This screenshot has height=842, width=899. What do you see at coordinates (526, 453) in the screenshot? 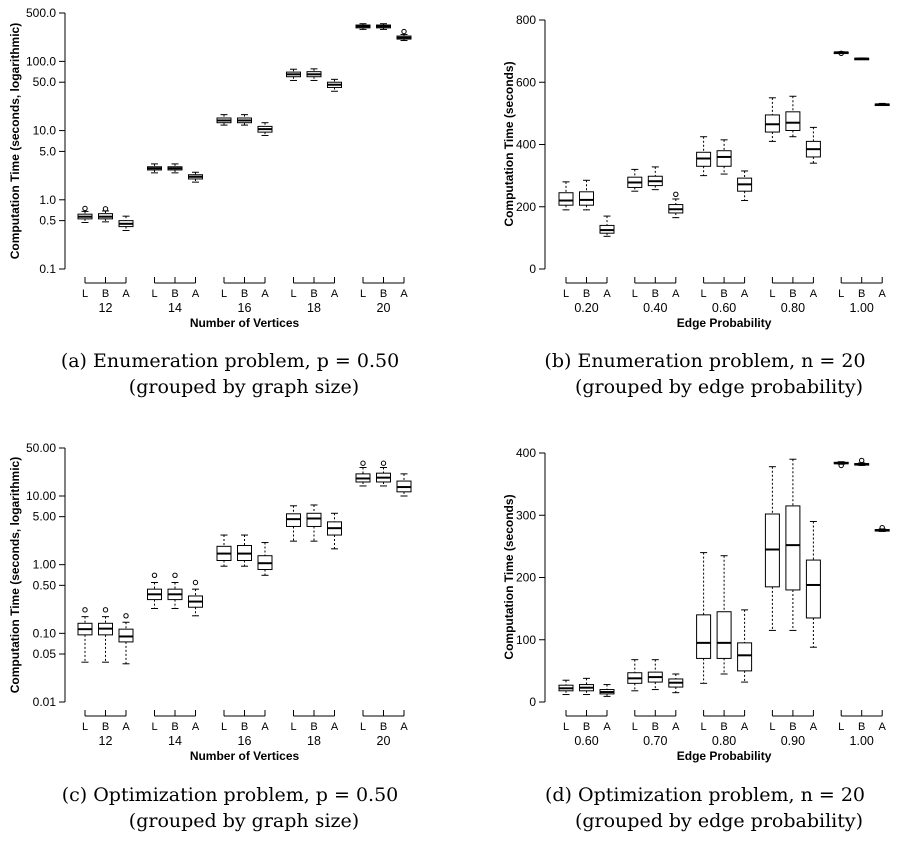
I see `y-tick-label: 400` at bounding box center [526, 453].